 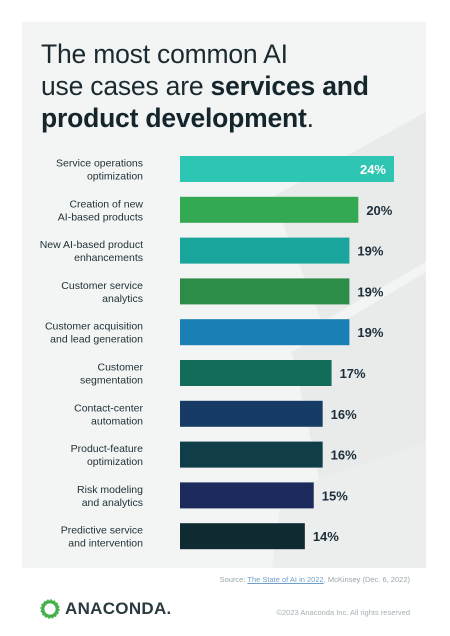 I want to click on value-label-1: 20%, so click(x=379, y=210).